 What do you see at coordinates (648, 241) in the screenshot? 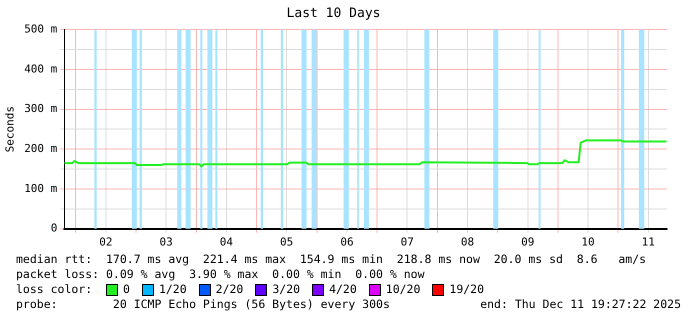
I see `x-tick-label: 11` at bounding box center [648, 241].